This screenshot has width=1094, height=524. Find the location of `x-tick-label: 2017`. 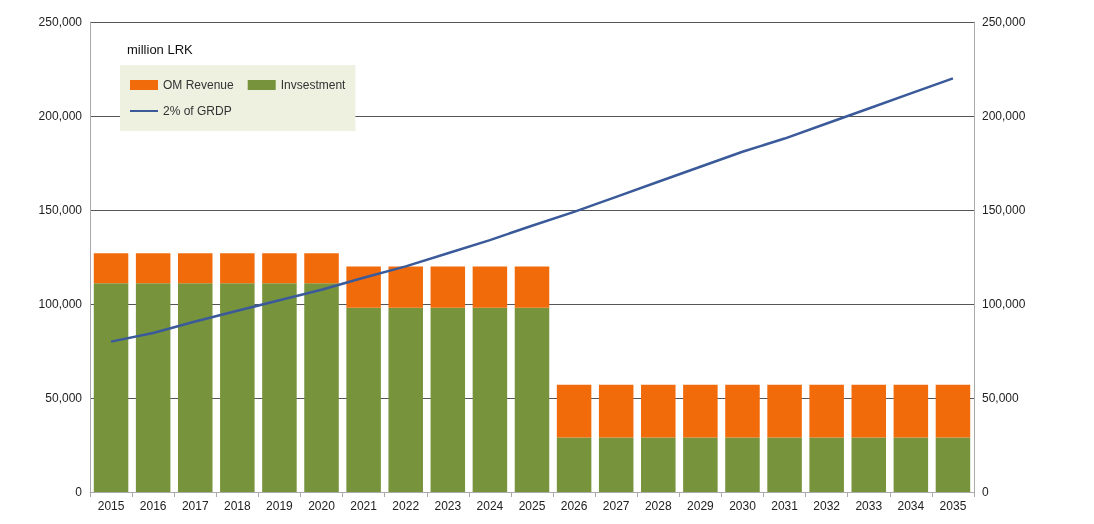

x-tick-label: 2017 is located at coordinates (195, 506).